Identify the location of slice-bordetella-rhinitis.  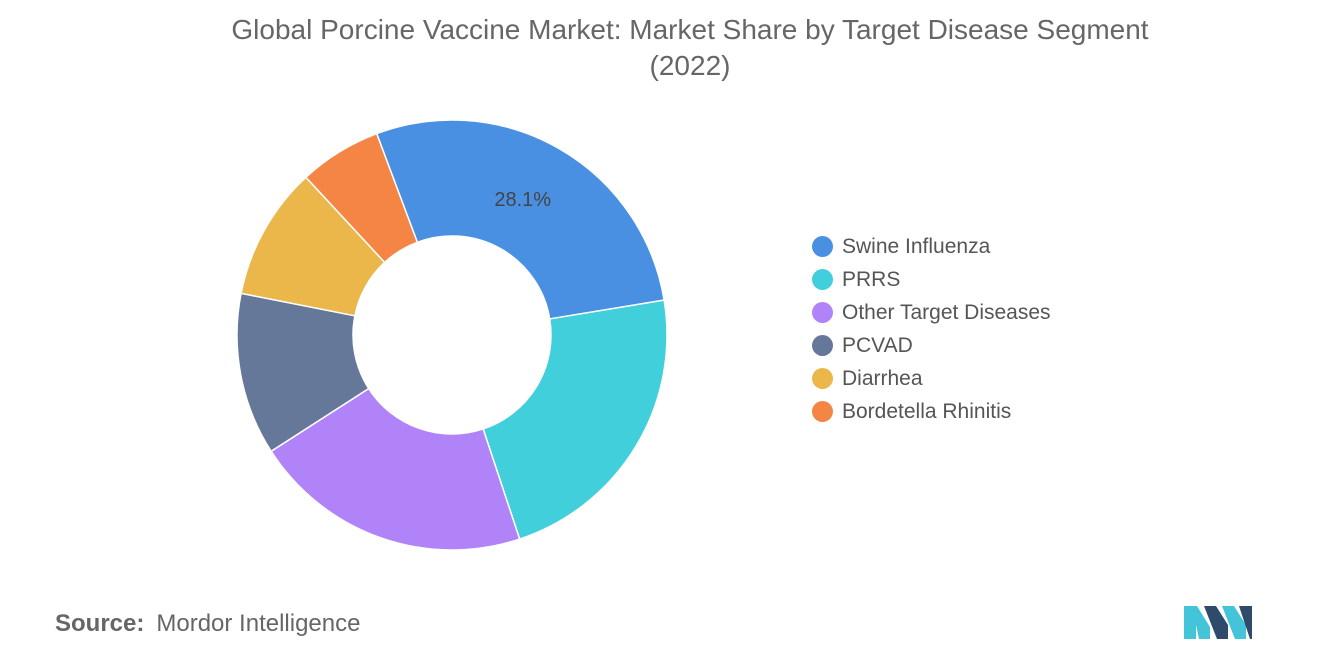
(361, 198).